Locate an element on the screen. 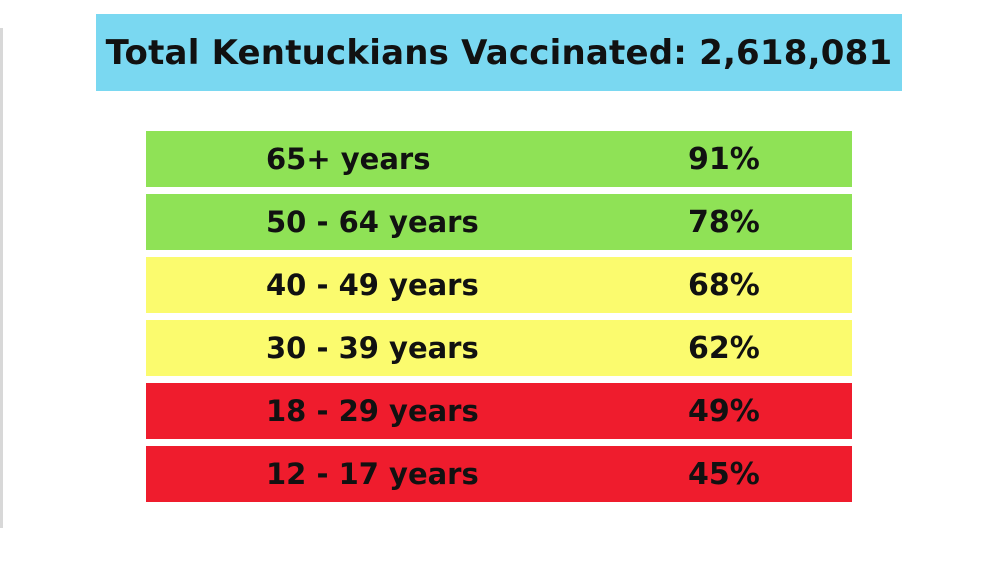  table-row: 40 - 49 years 68% is located at coordinates (499, 285).